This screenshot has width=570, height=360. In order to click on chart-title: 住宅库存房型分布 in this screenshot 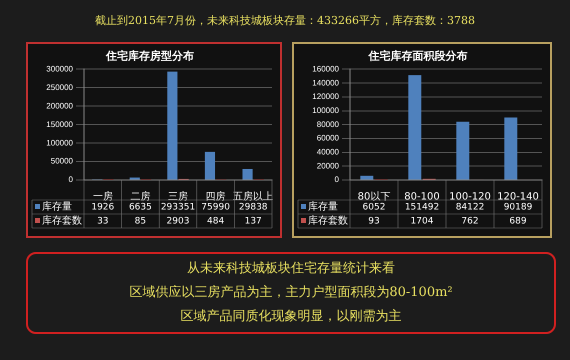, I will do `click(149, 55)`.